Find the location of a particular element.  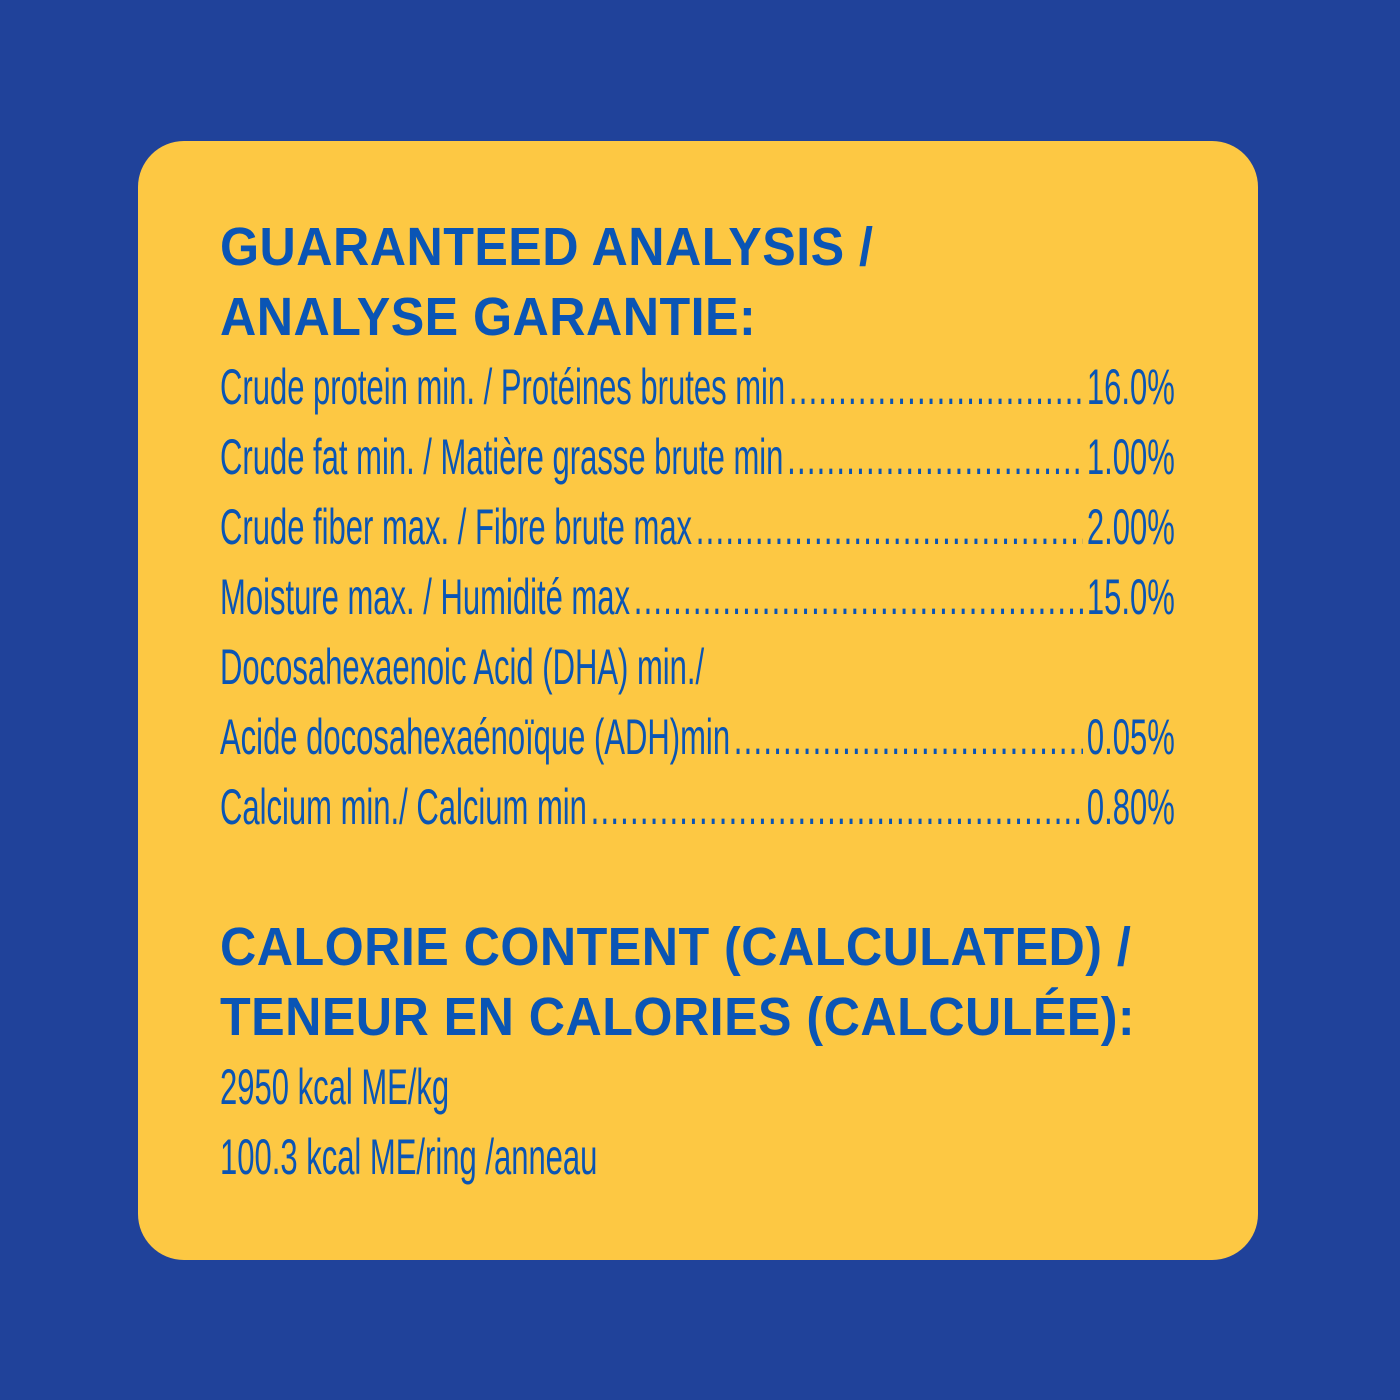

analysis-heading-line2: ANALYSE GARANTIE: is located at coordinates (488, 317).